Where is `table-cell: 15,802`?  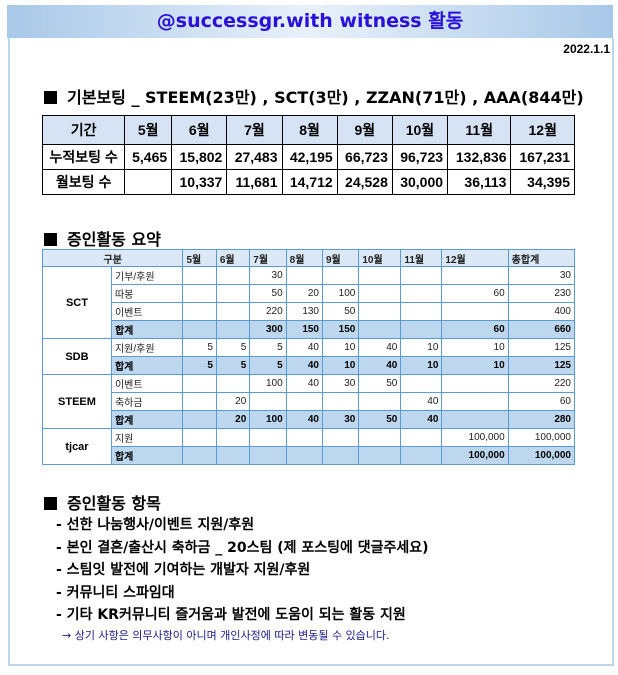
table-cell: 15,802 is located at coordinates (199, 157).